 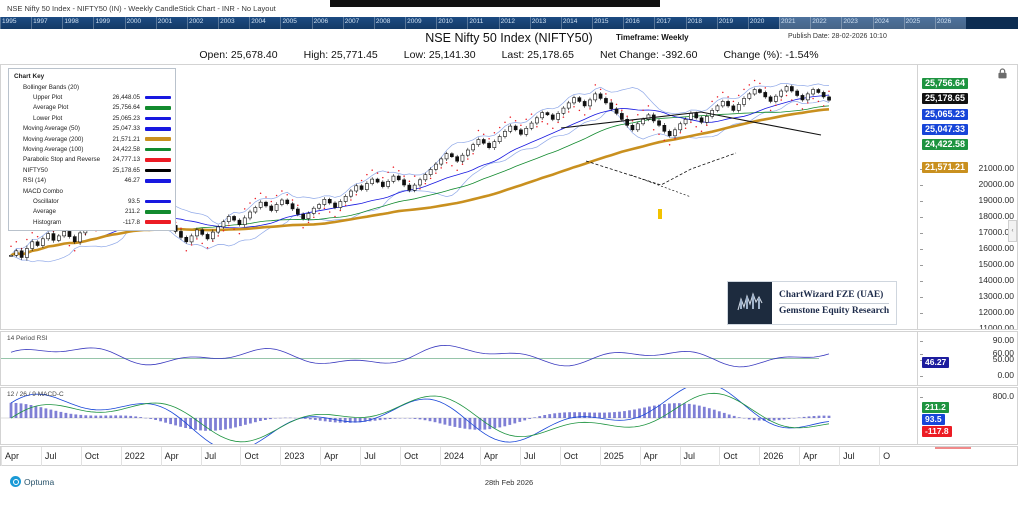 What do you see at coordinates (613, 456) in the screenshot?
I see `date-axis-label: 2025` at bounding box center [613, 456].